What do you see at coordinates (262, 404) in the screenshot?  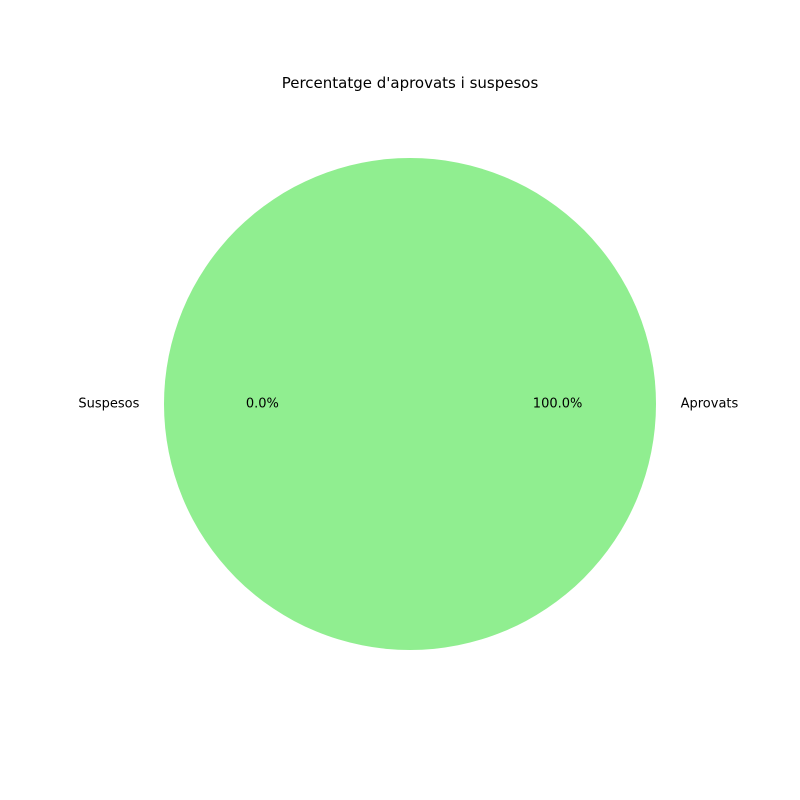 I see `percent-label-suspesos: 0.0%` at bounding box center [262, 404].